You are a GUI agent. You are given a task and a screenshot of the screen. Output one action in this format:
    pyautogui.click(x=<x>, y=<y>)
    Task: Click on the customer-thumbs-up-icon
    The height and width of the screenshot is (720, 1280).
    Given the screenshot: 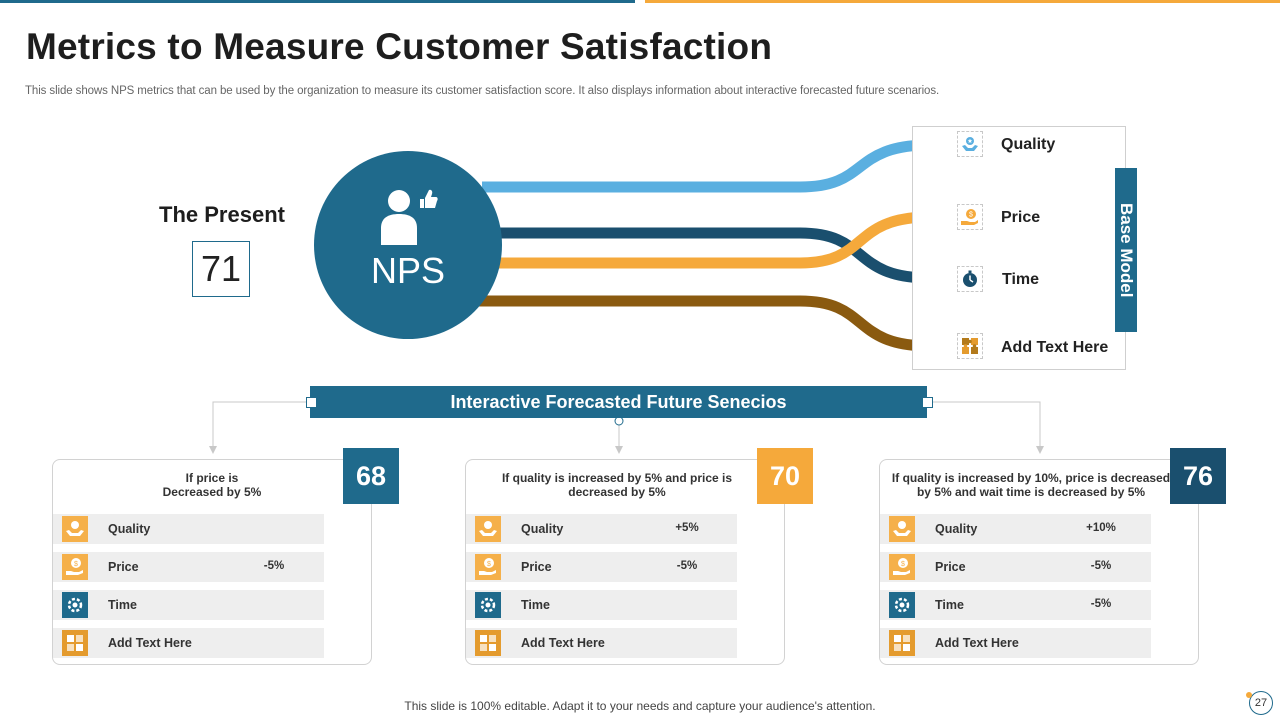 What is the action you would take?
    pyautogui.click(x=409, y=217)
    